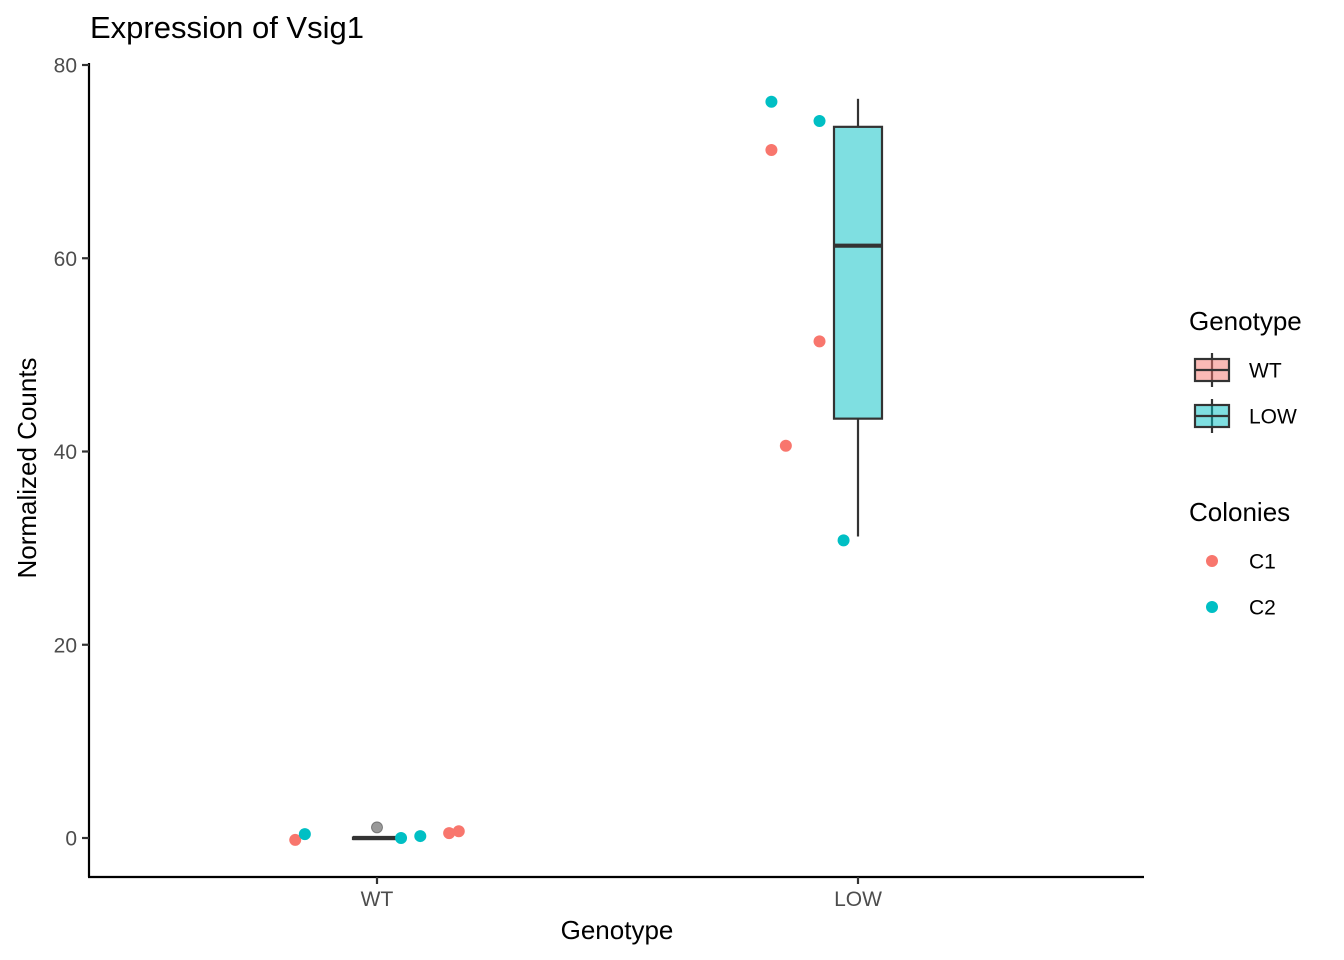 The height and width of the screenshot is (960, 1344). What do you see at coordinates (1245, 463) in the screenshot?
I see `legends: Genotype WT LOW Colonies C1 C2` at bounding box center [1245, 463].